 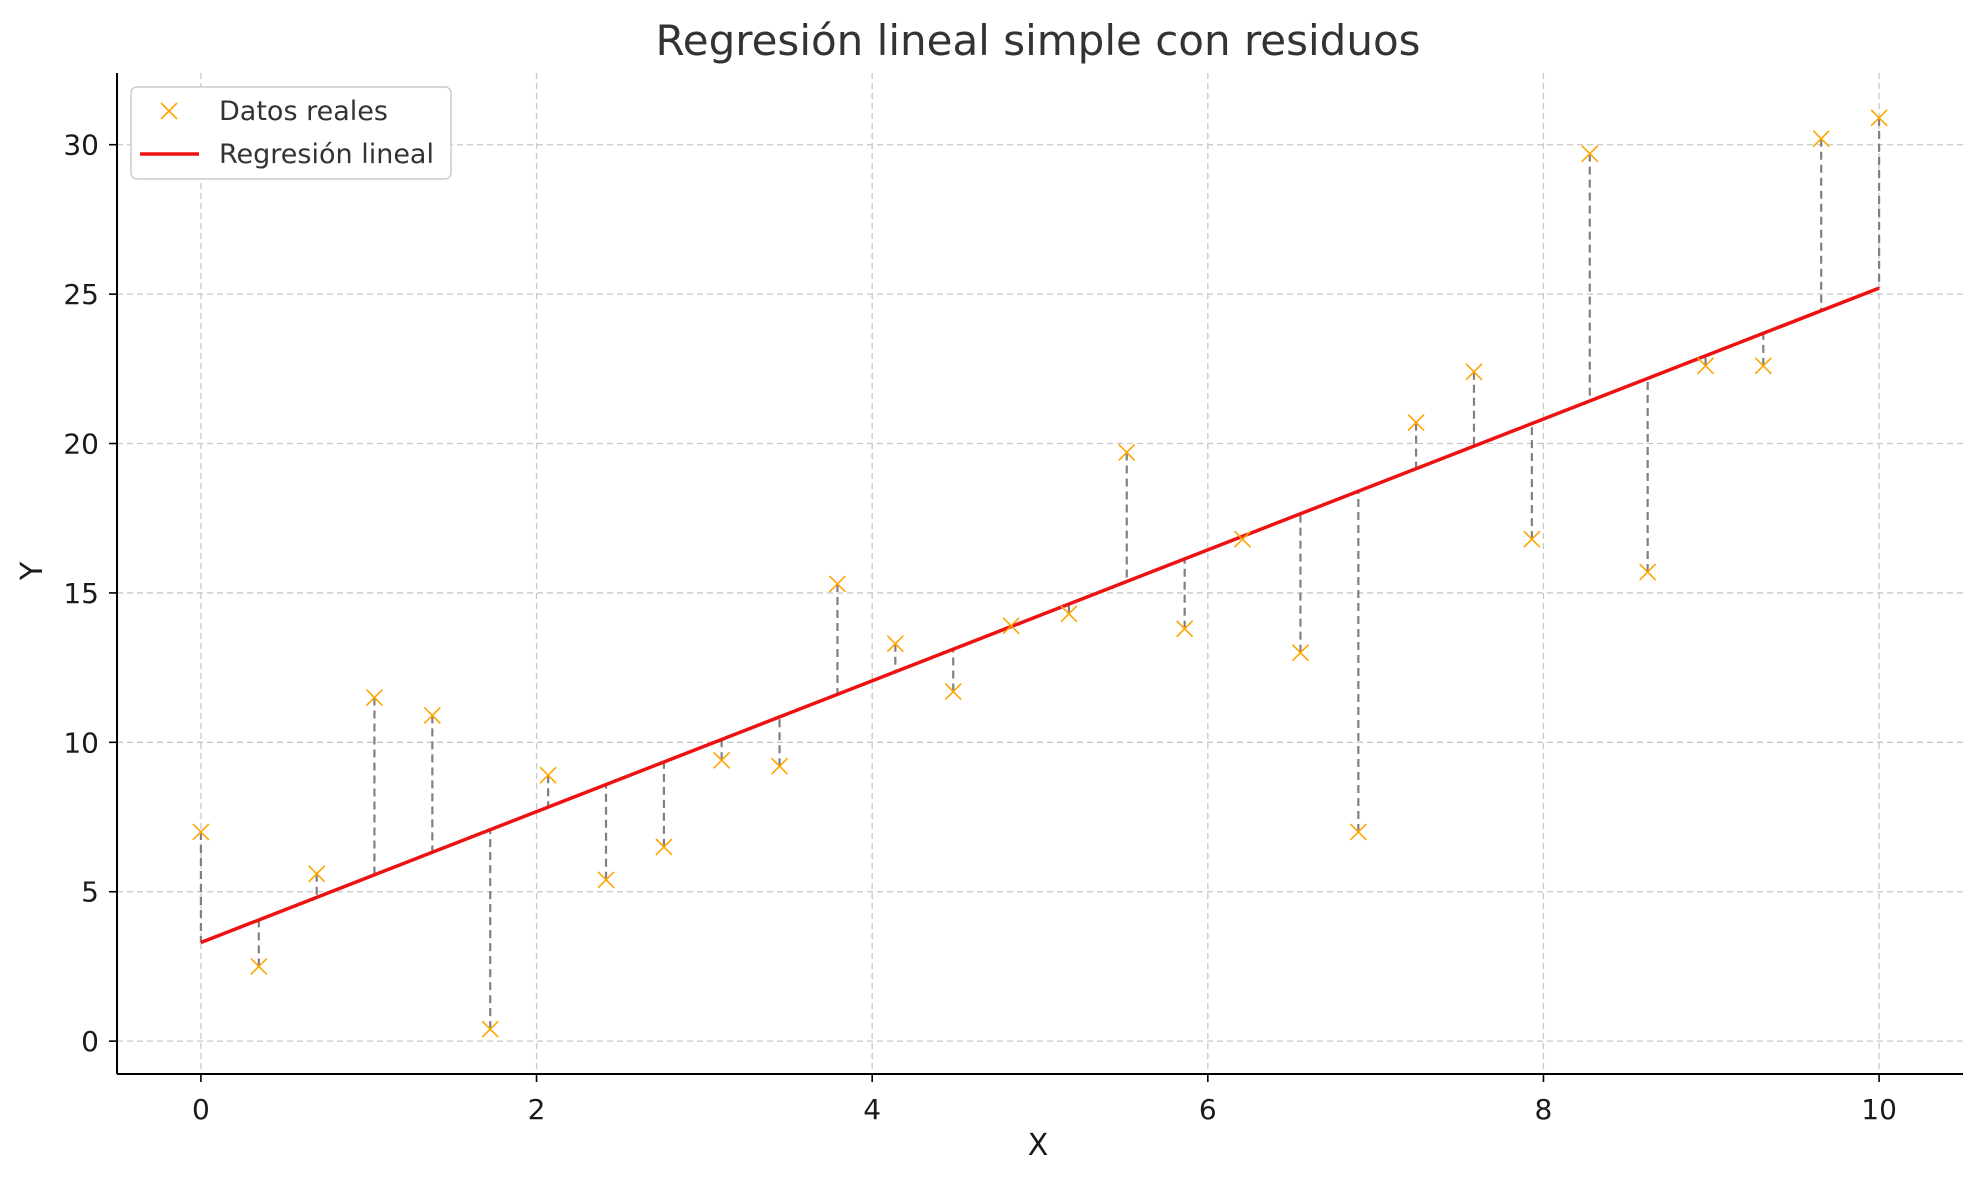 I want to click on x-tick-label-8: 8, so click(x=1544, y=1109).